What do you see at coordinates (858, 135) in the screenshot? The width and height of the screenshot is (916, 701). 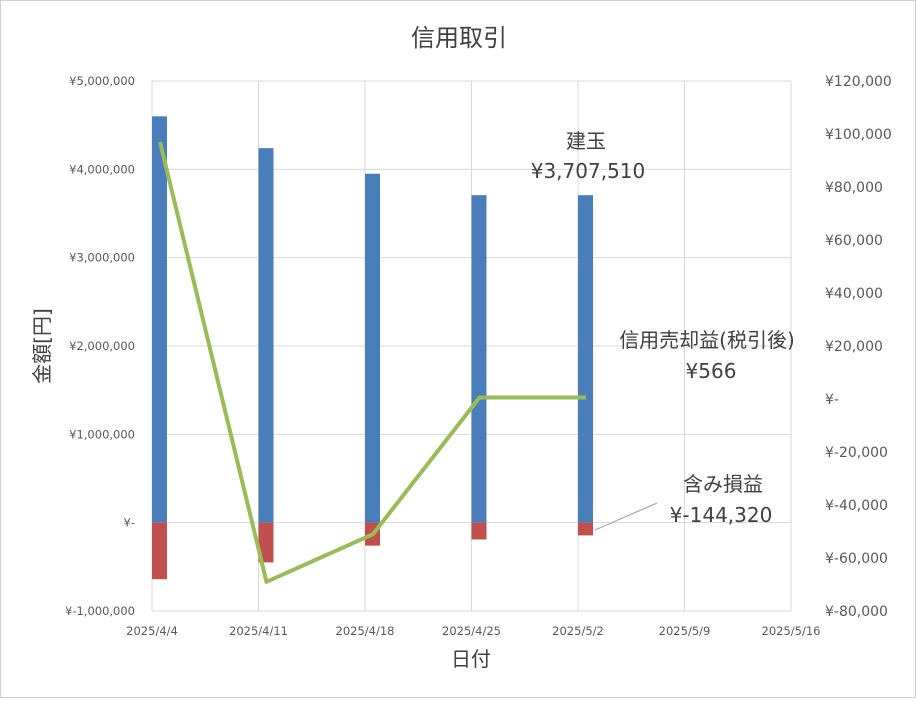 I see `y-right-tick-label: ¥100,000` at bounding box center [858, 135].